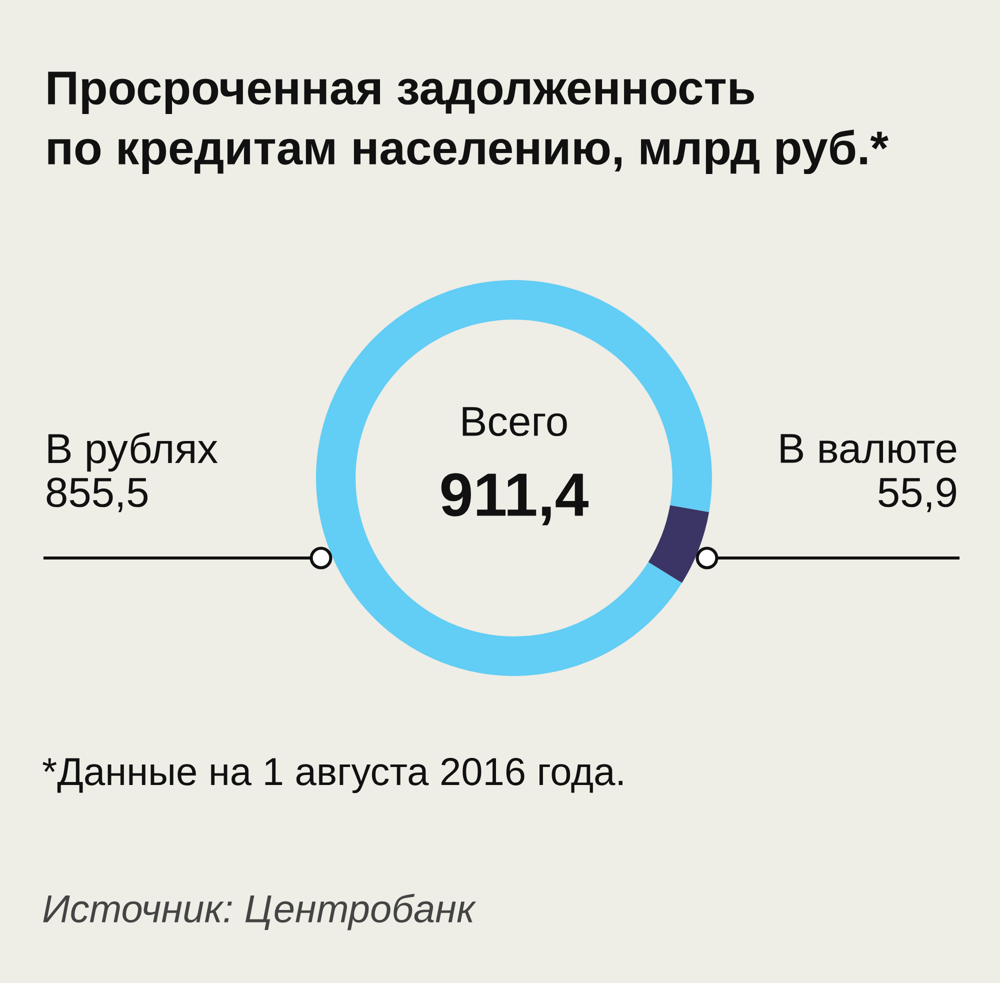  Describe the element at coordinates (917, 495) in the screenshot. I see `data-label: 55,9` at that location.